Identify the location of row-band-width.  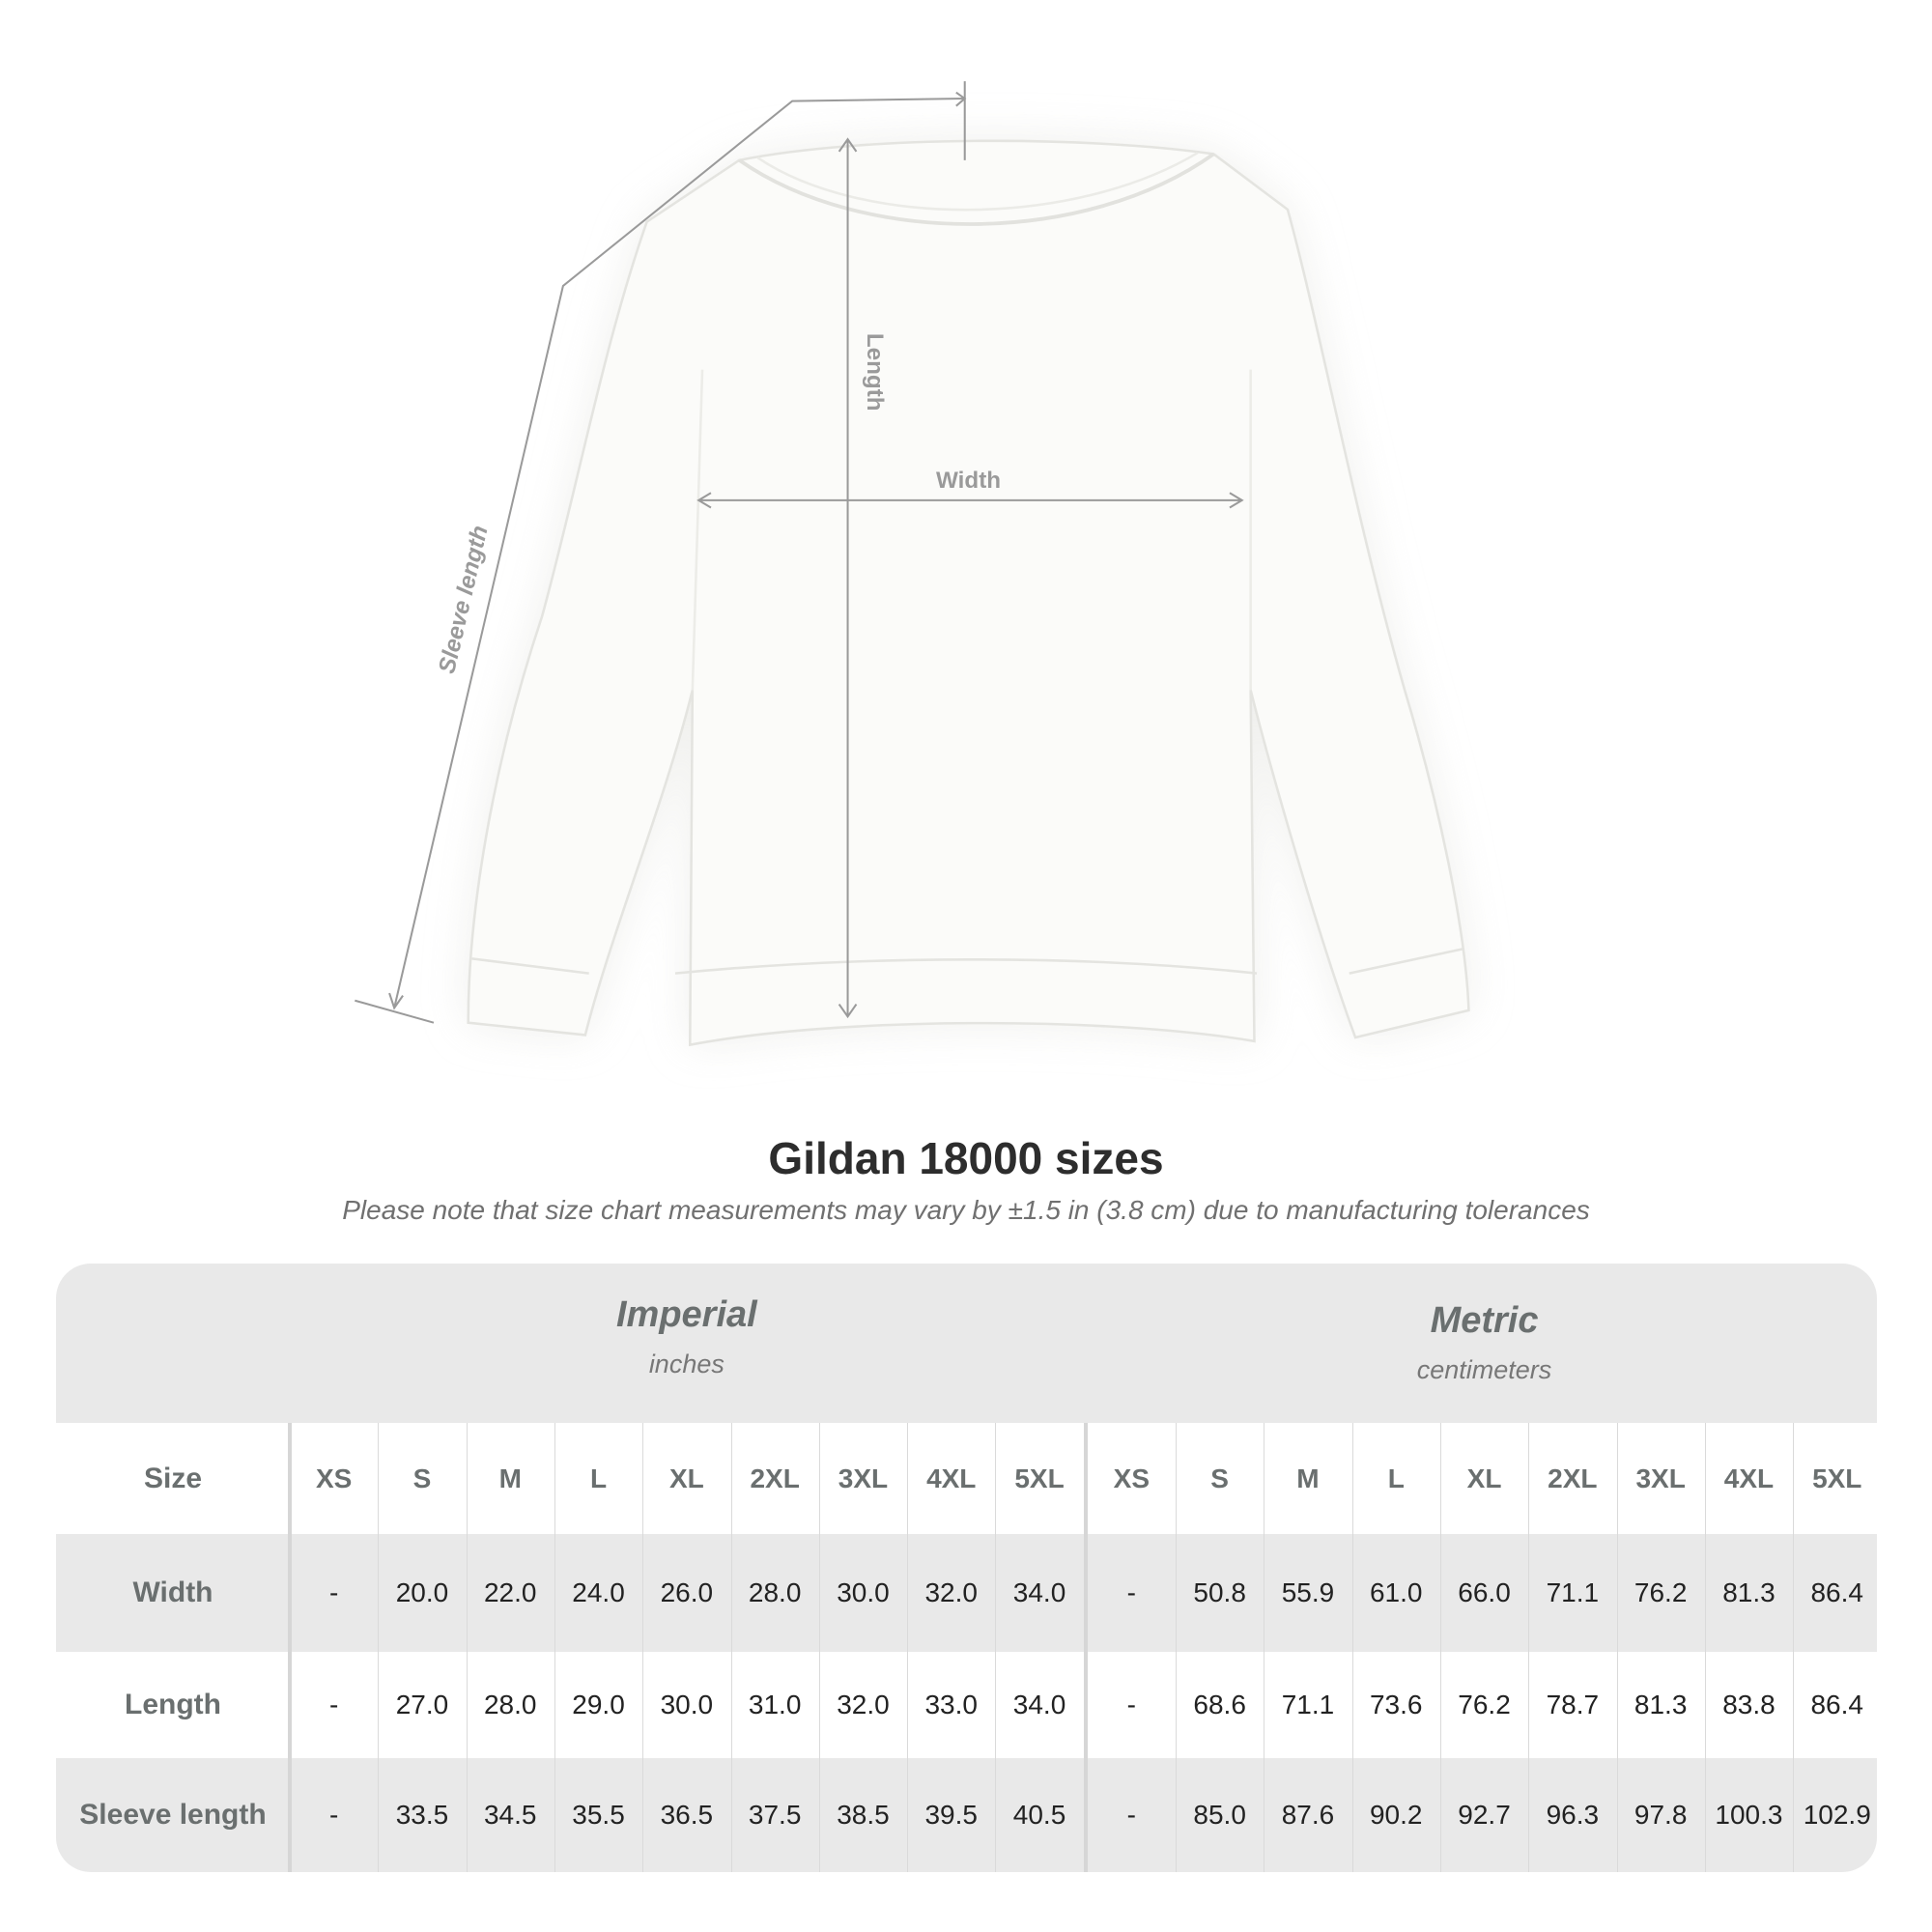
(966, 1593).